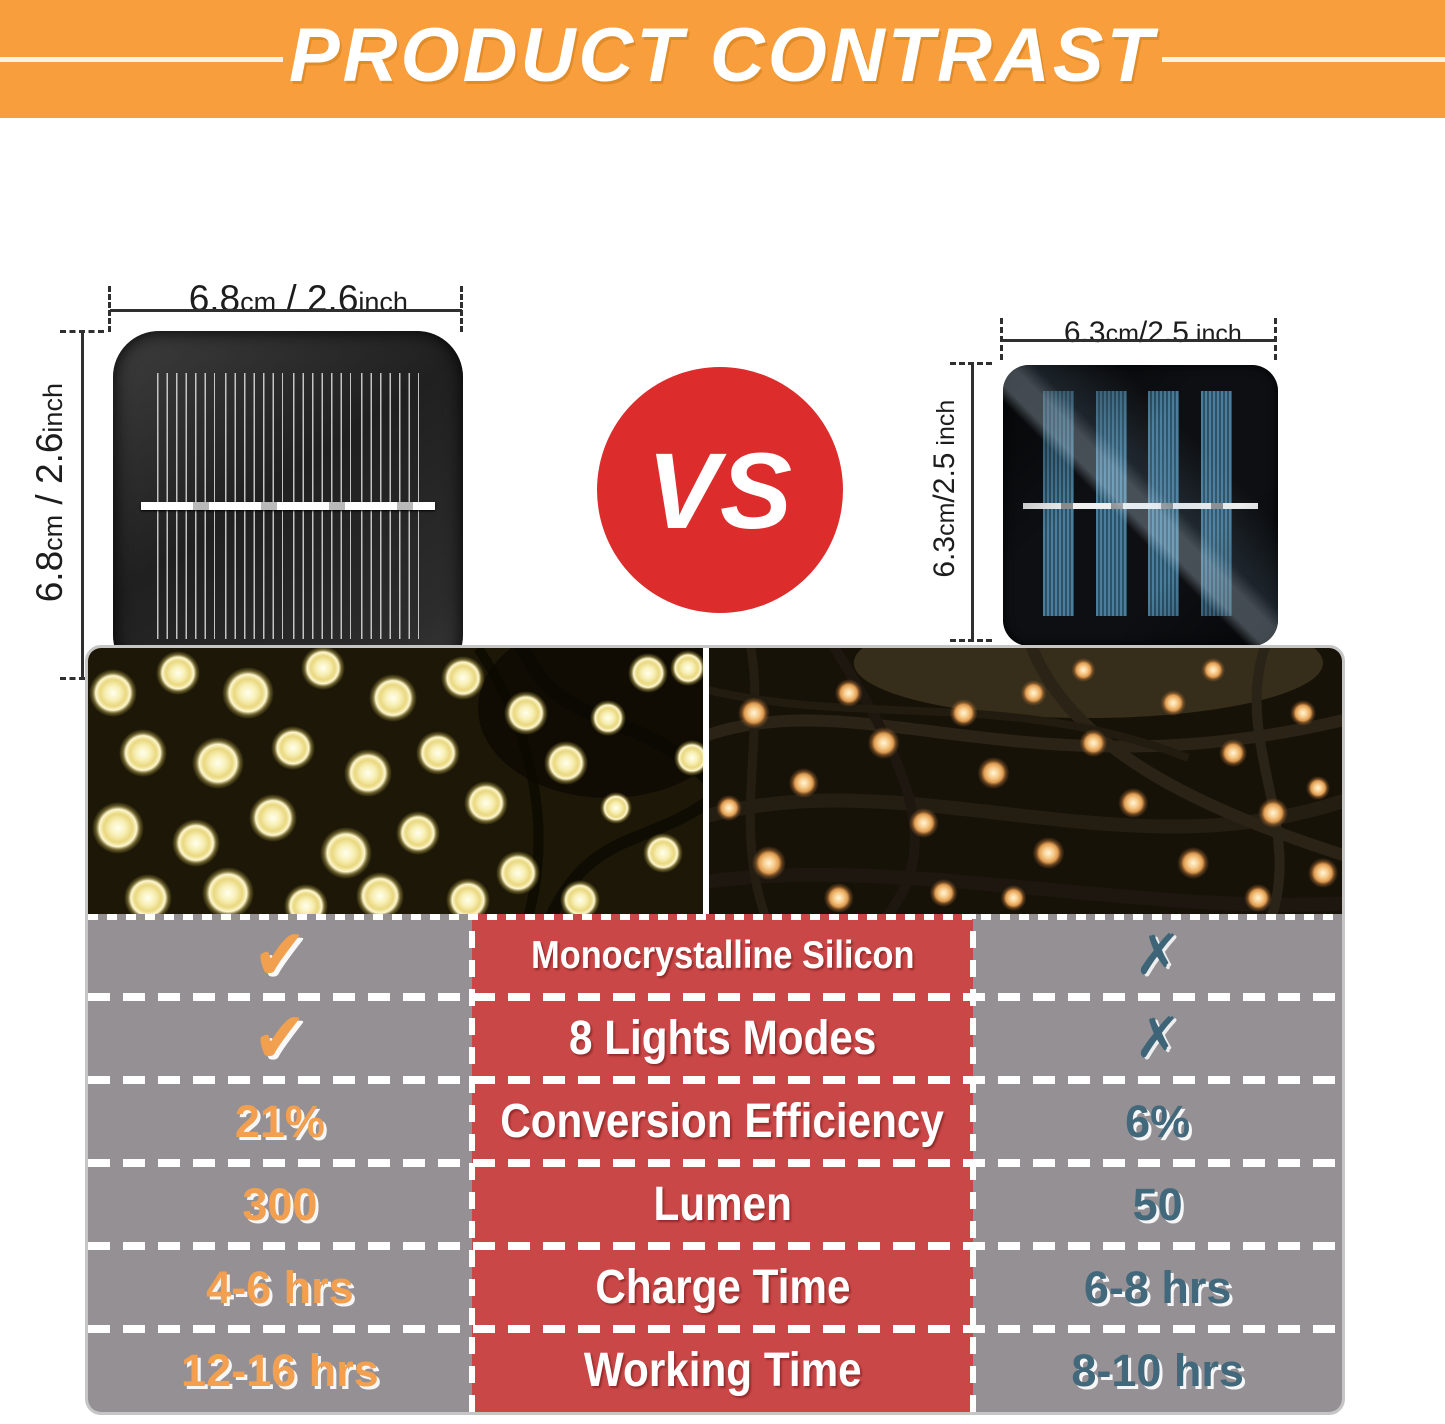 This screenshot has width=1445, height=1424. I want to click on feature-label: Lumen, so click(722, 1204).